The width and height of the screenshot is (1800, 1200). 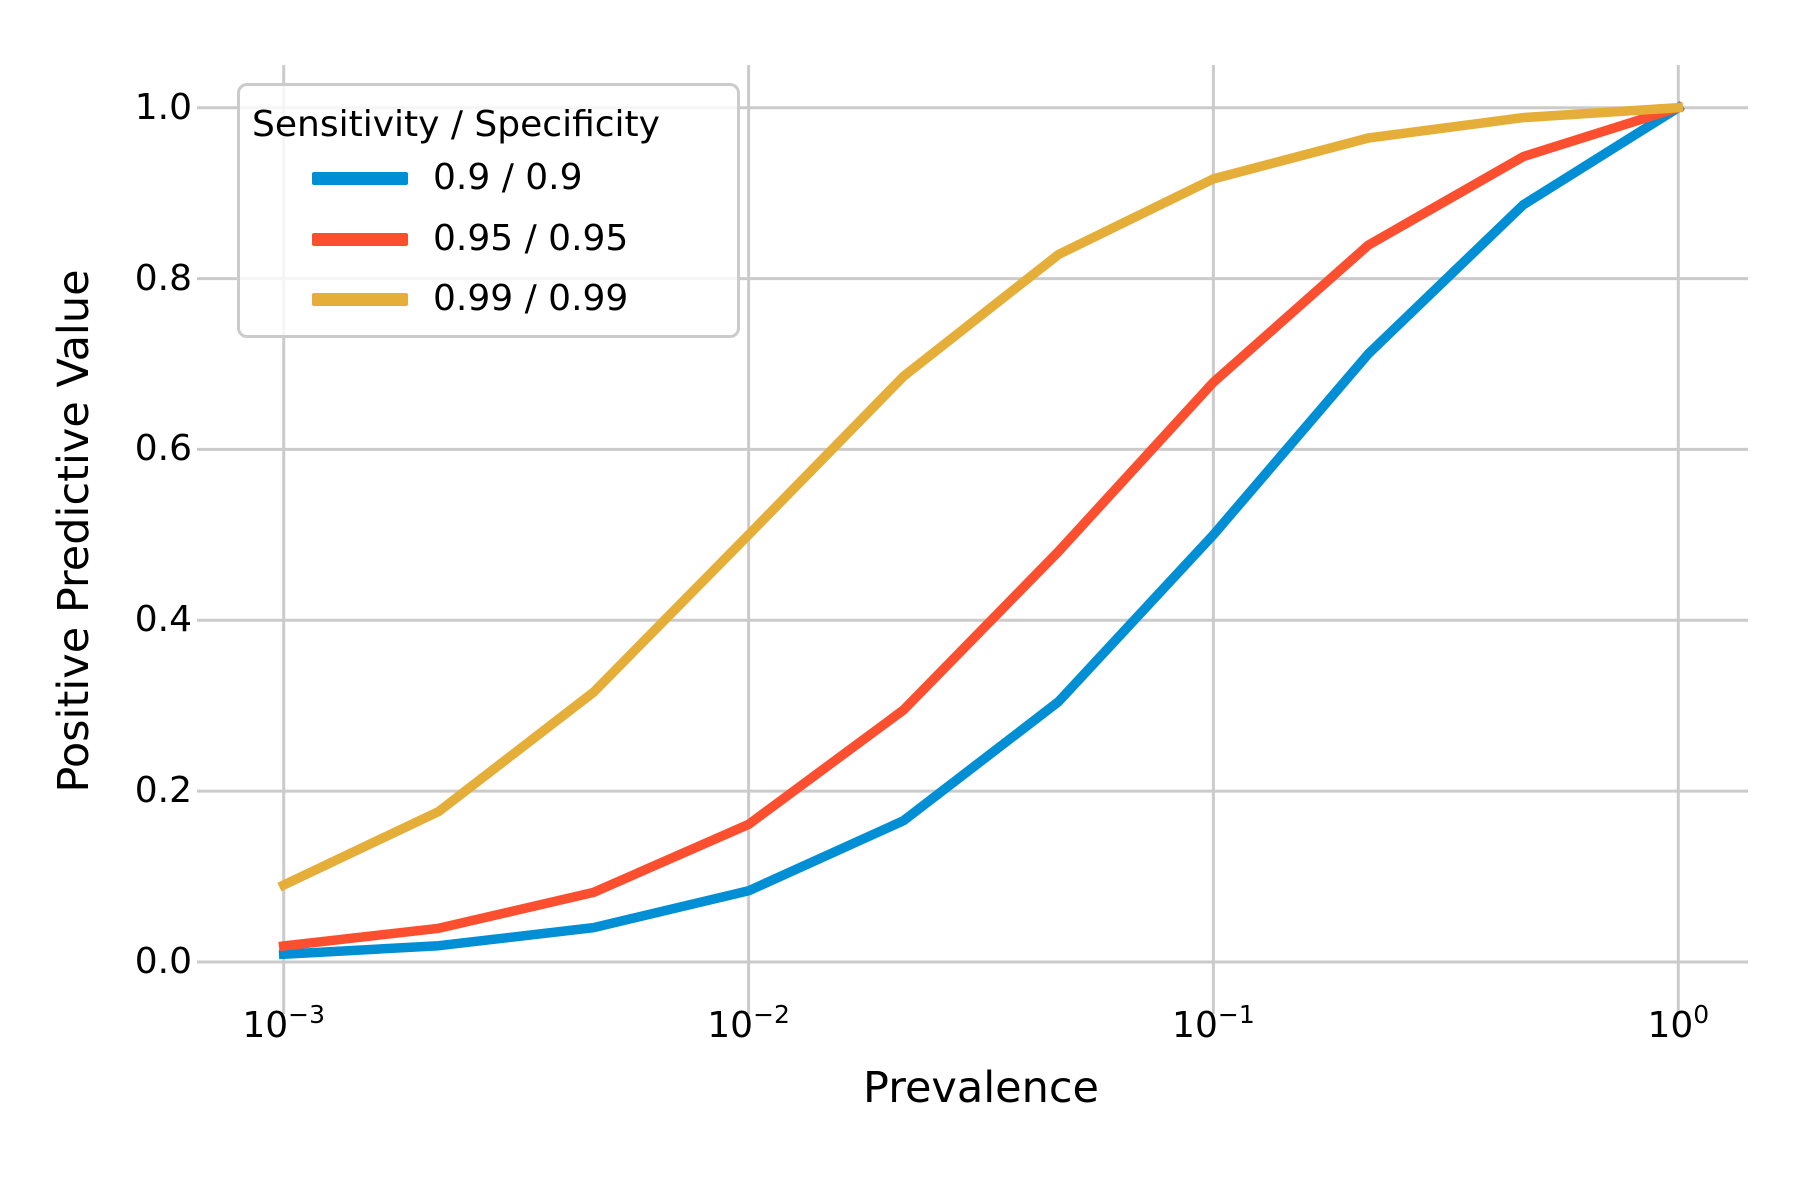 What do you see at coordinates (74, 531) in the screenshot?
I see `y-axis-label: Positive Predictive Value` at bounding box center [74, 531].